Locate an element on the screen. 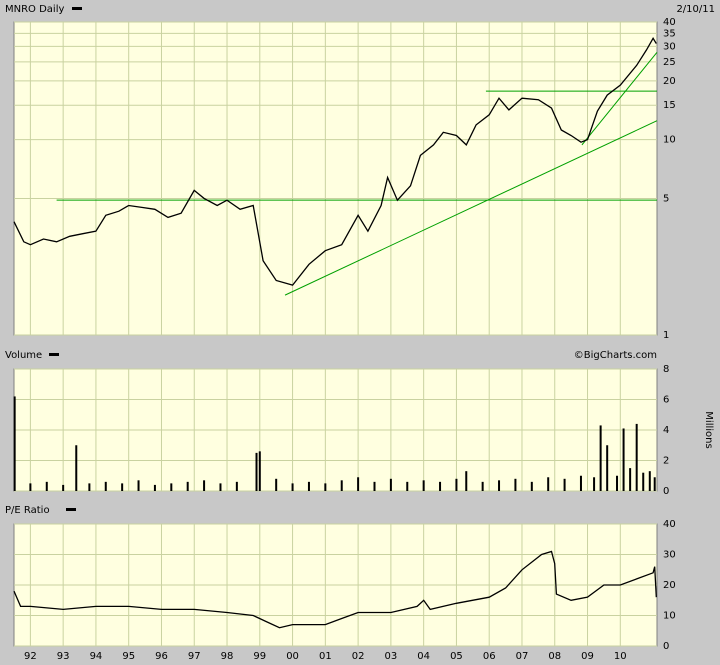  x-tick-label: 97 is located at coordinates (194, 656).